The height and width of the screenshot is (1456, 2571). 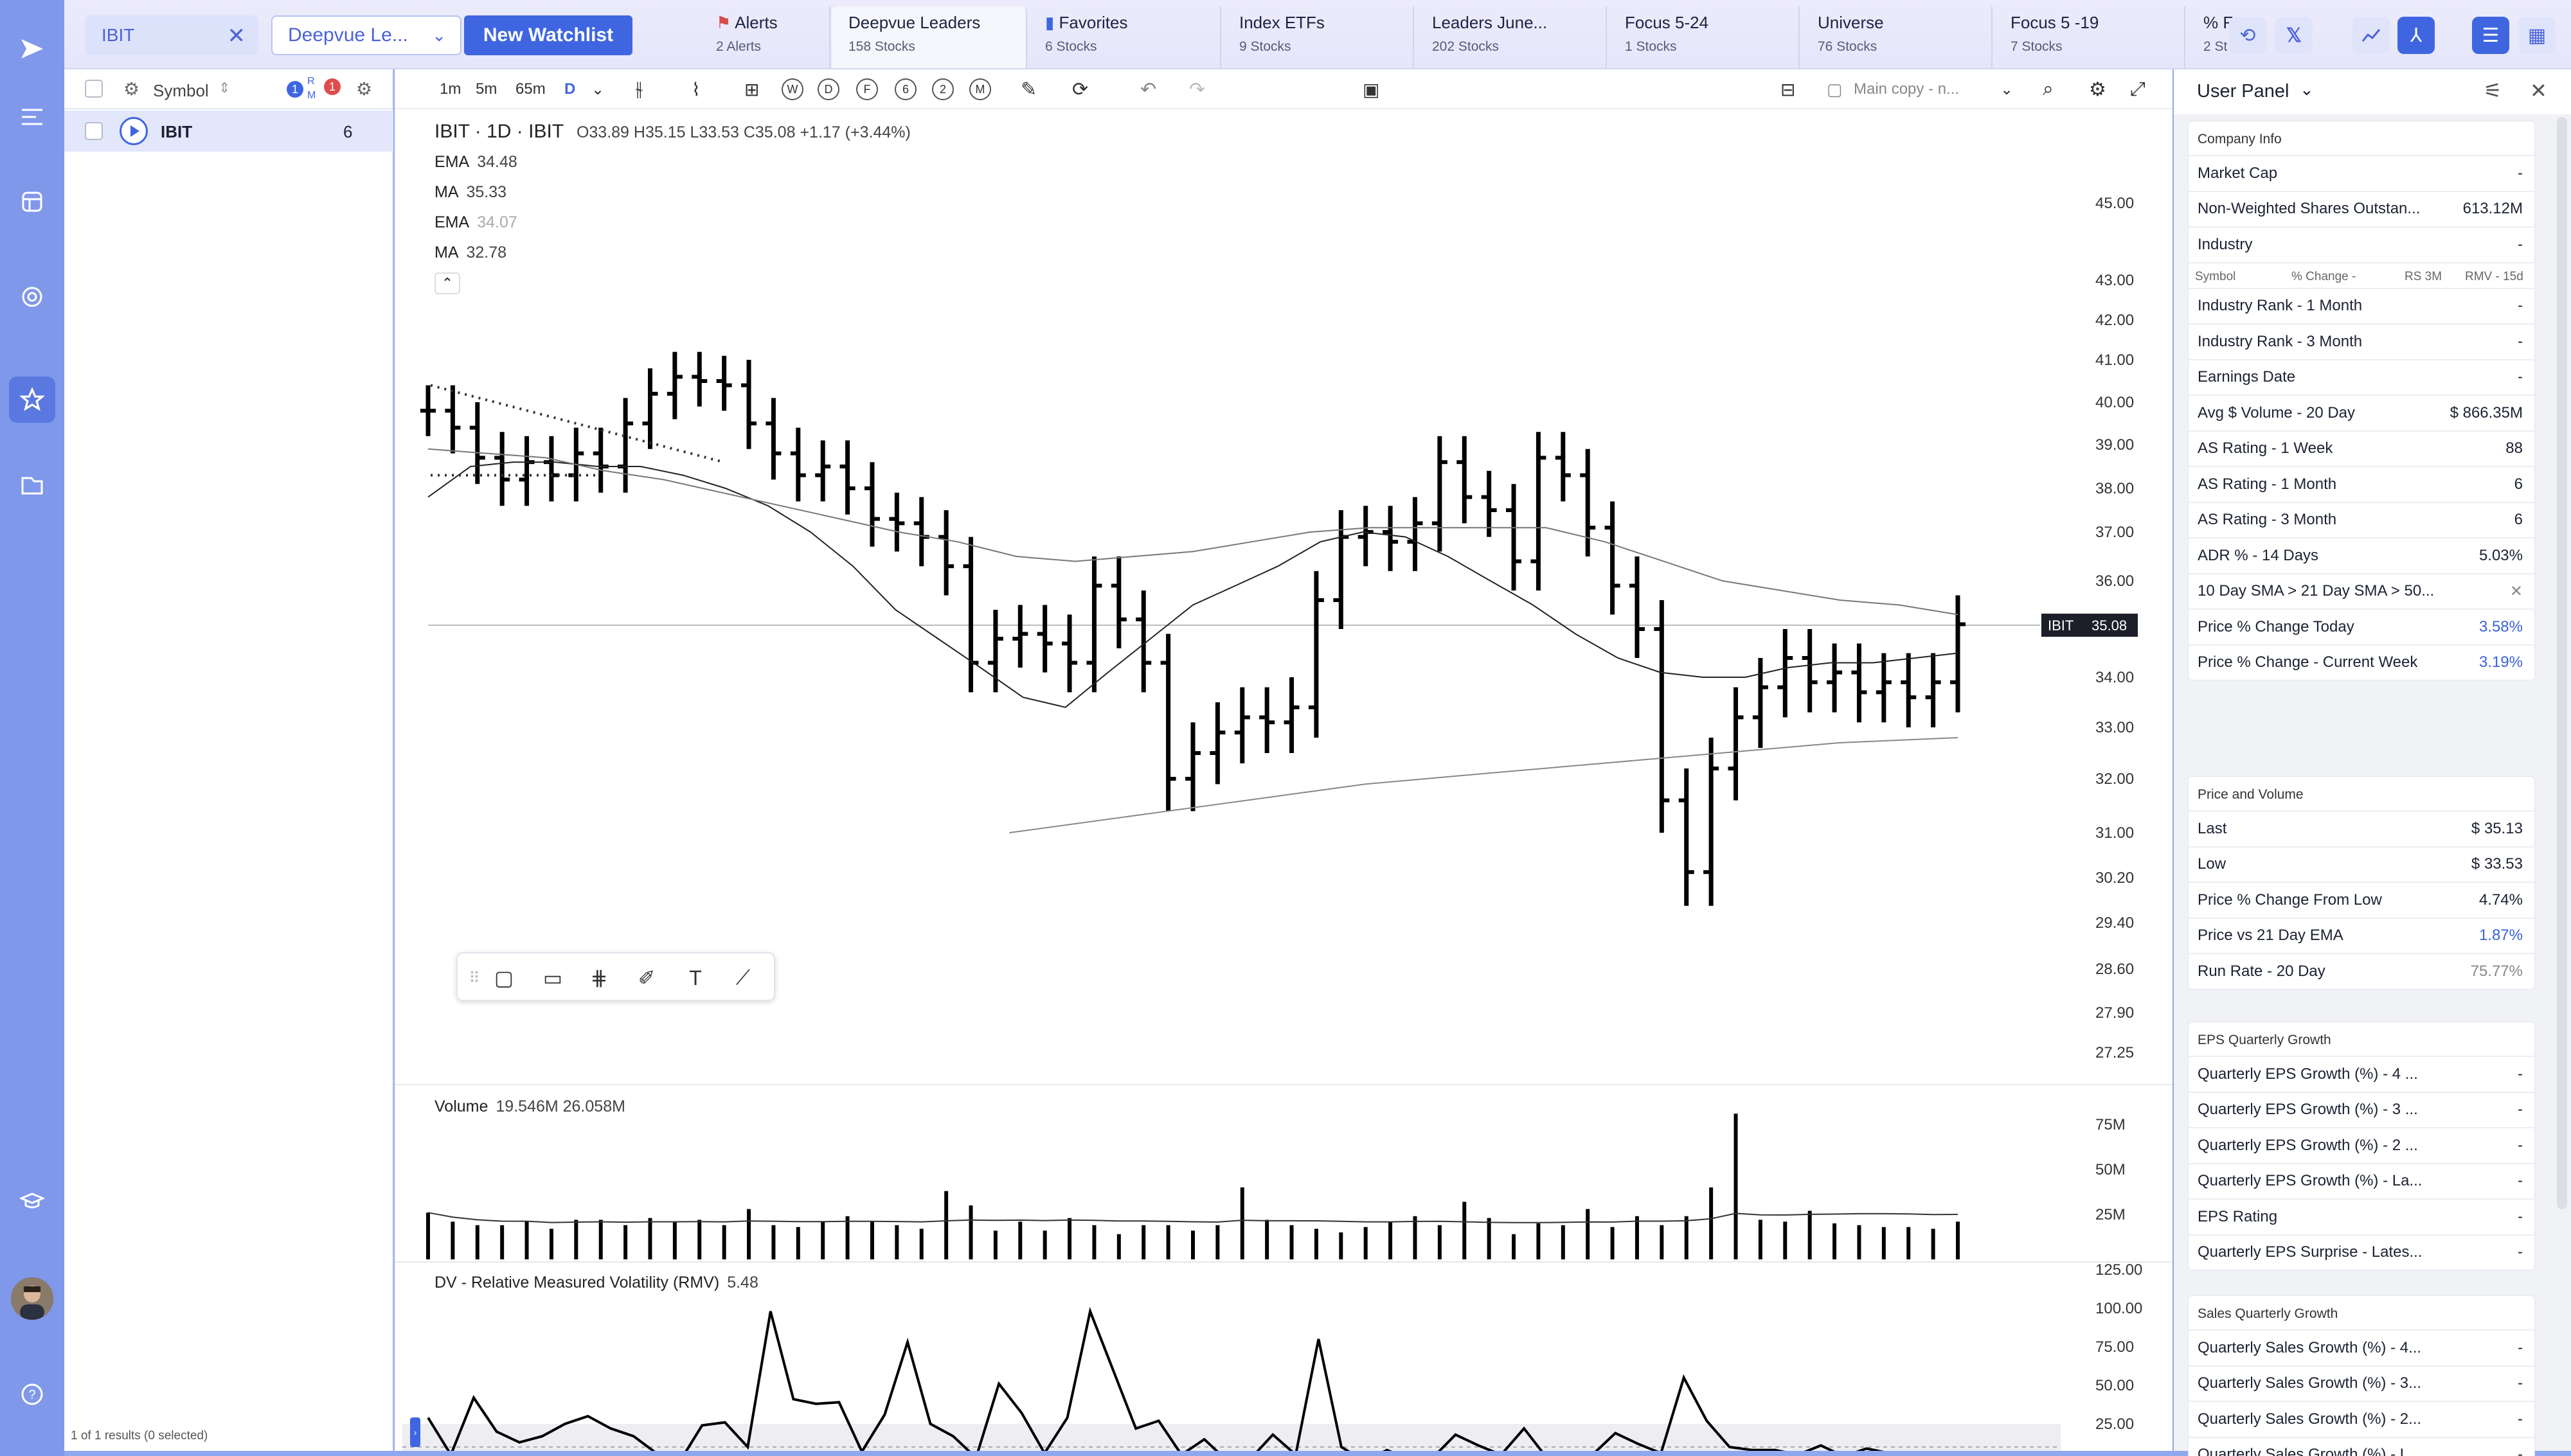 What do you see at coordinates (2361, 448) in the screenshot?
I see `panel-row: AS Rating - 1 Week 88` at bounding box center [2361, 448].